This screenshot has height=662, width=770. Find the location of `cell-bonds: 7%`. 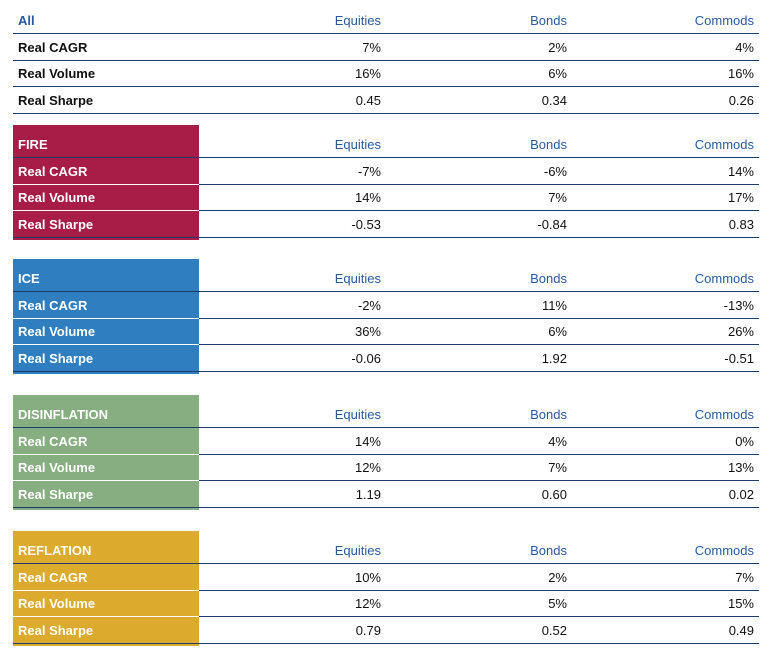

cell-bonds: 7% is located at coordinates (557, 468).